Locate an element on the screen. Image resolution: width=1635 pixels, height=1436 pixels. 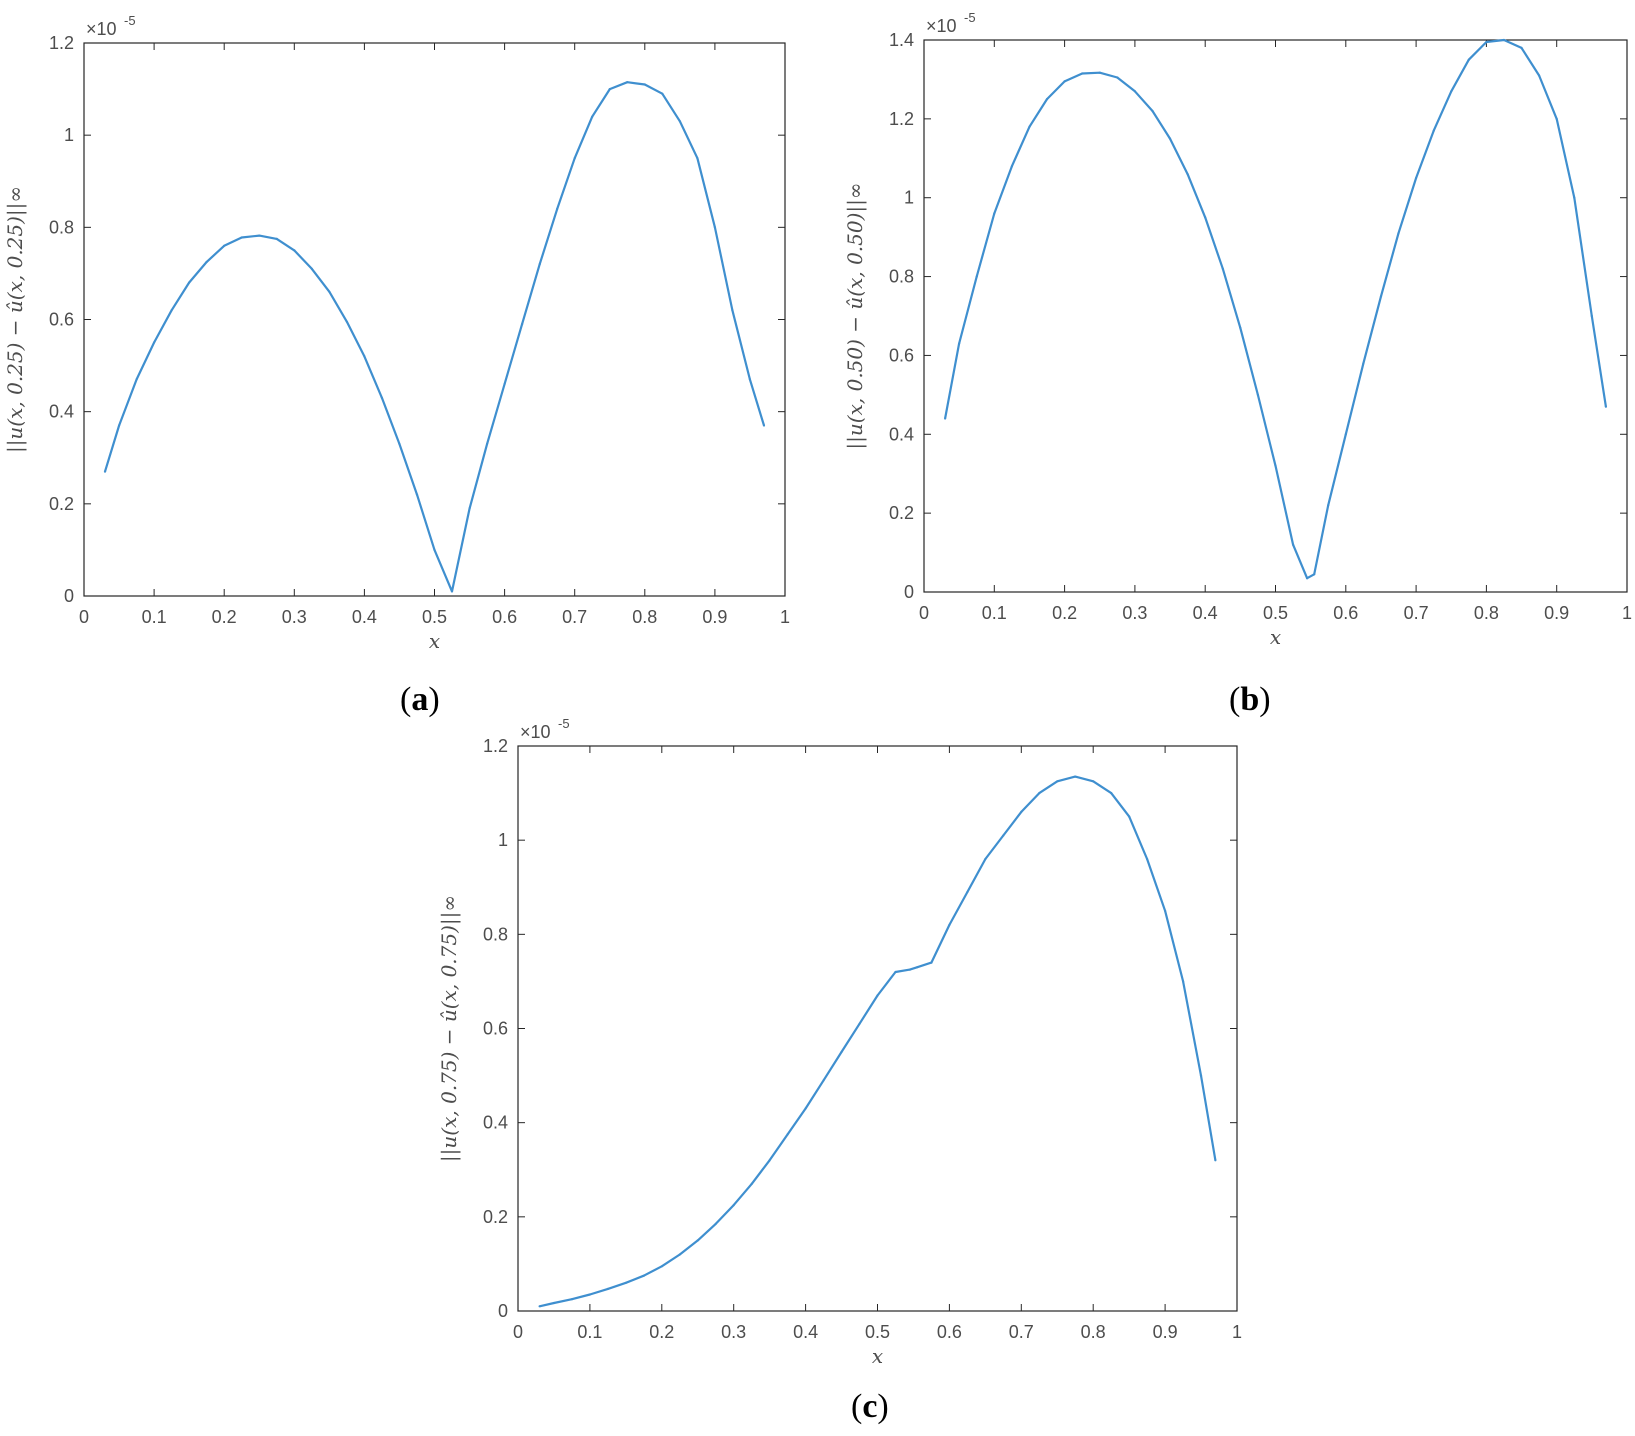
y-tick-label: 0 is located at coordinates (503, 1311).